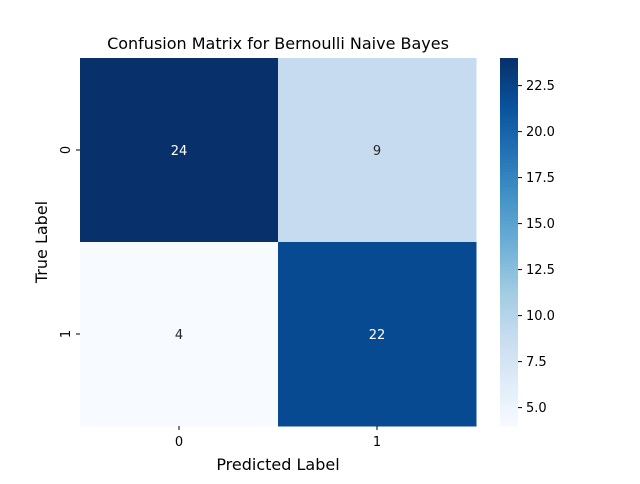 This screenshot has height=484, width=640. What do you see at coordinates (540, 224) in the screenshot?
I see `colorbar-tick-label: 15.0` at bounding box center [540, 224].